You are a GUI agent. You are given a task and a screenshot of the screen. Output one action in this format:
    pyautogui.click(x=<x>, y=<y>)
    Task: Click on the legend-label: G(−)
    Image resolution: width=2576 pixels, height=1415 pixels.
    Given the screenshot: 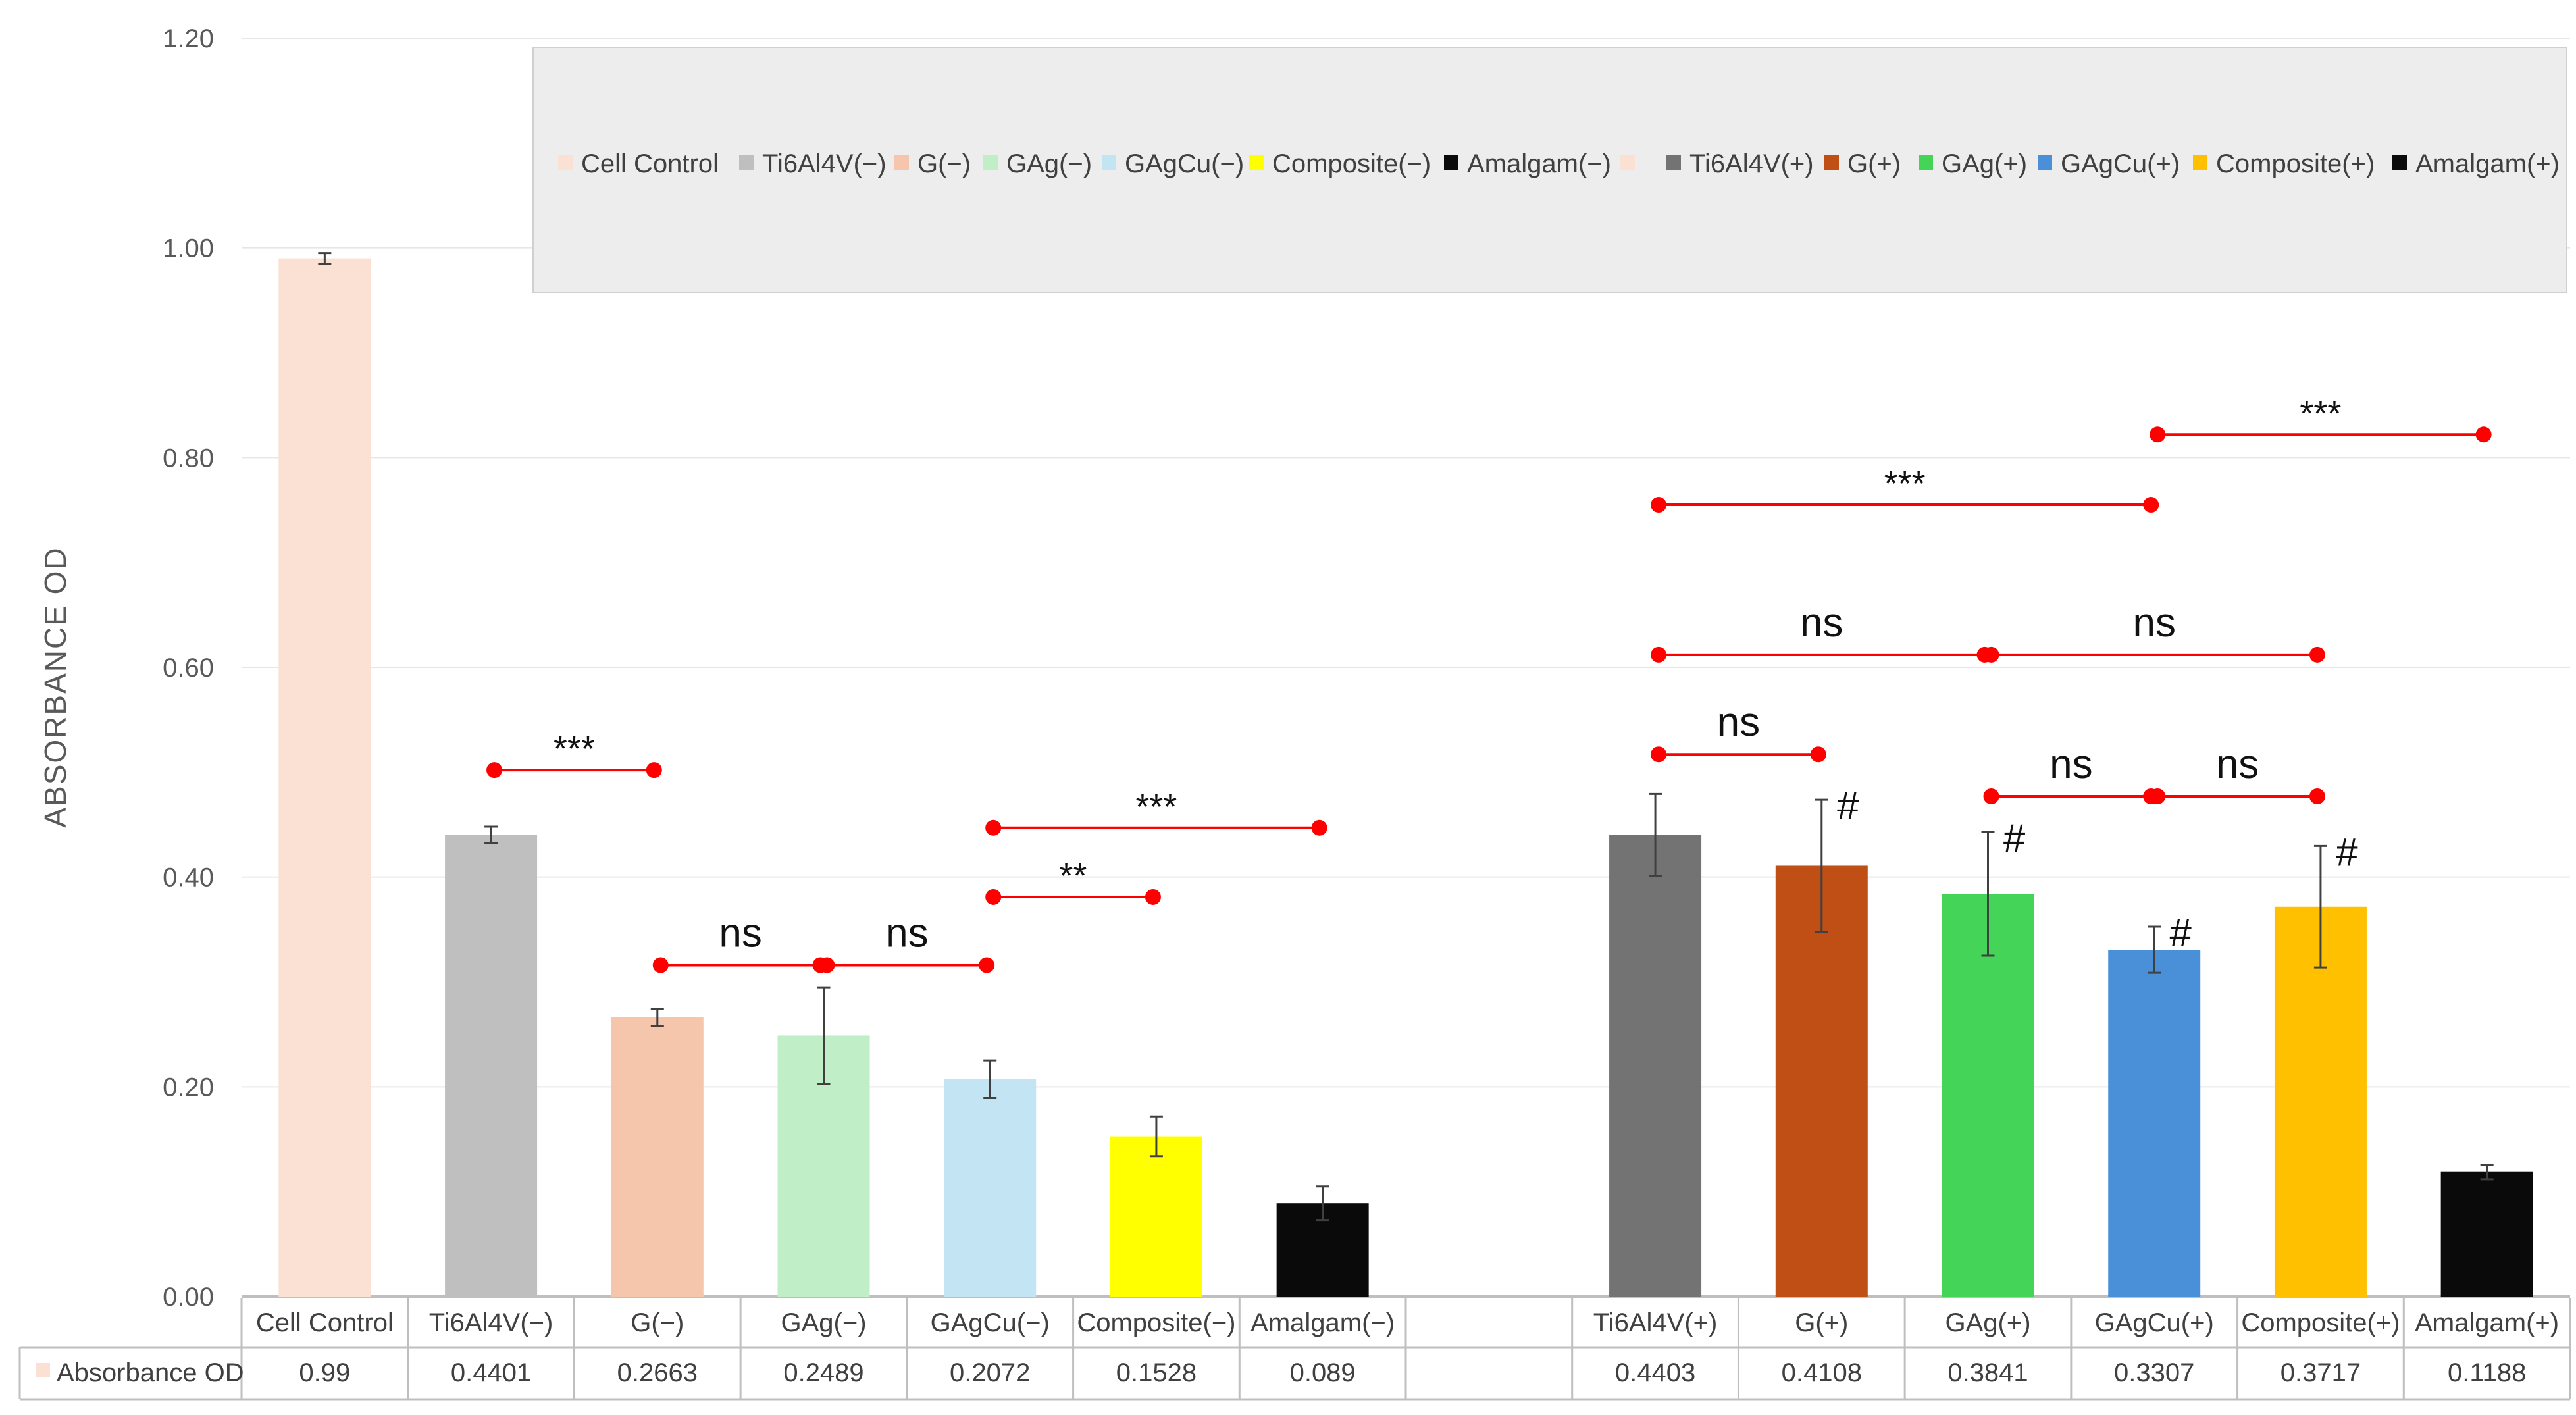 What is the action you would take?
    pyautogui.click(x=944, y=163)
    